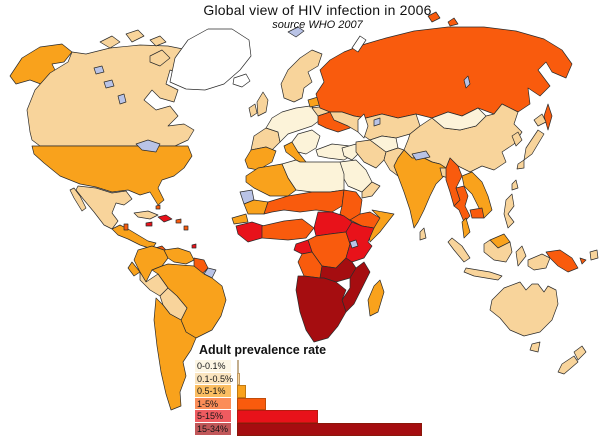  I want to click on region-belize, so click(126, 227).